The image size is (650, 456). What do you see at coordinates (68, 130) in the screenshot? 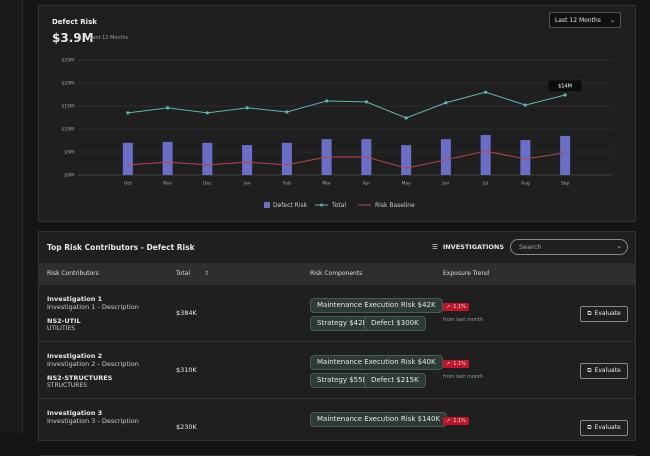
I see `y-tick-label: $10M` at bounding box center [68, 130].